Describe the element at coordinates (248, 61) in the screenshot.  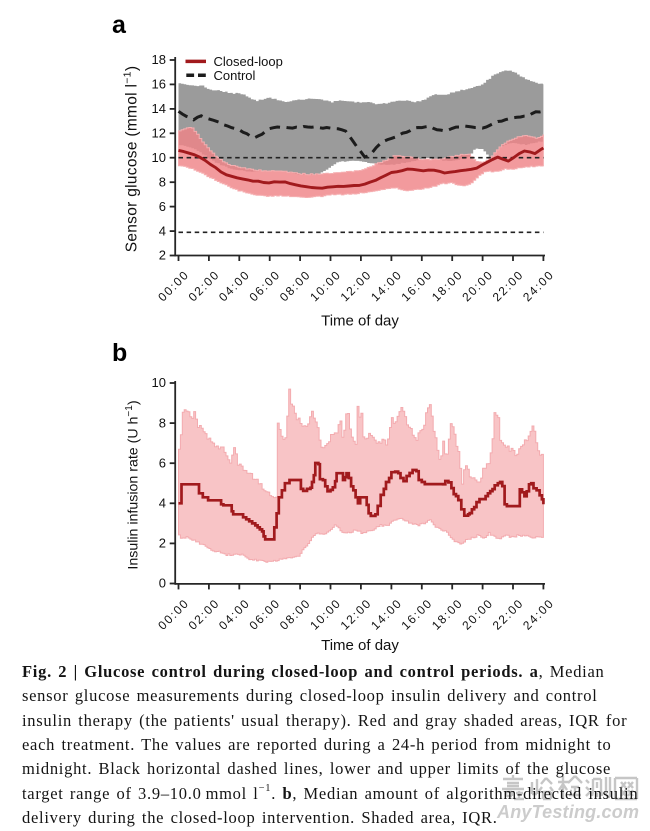
I see `svg-text: Closed-loop` at that location.